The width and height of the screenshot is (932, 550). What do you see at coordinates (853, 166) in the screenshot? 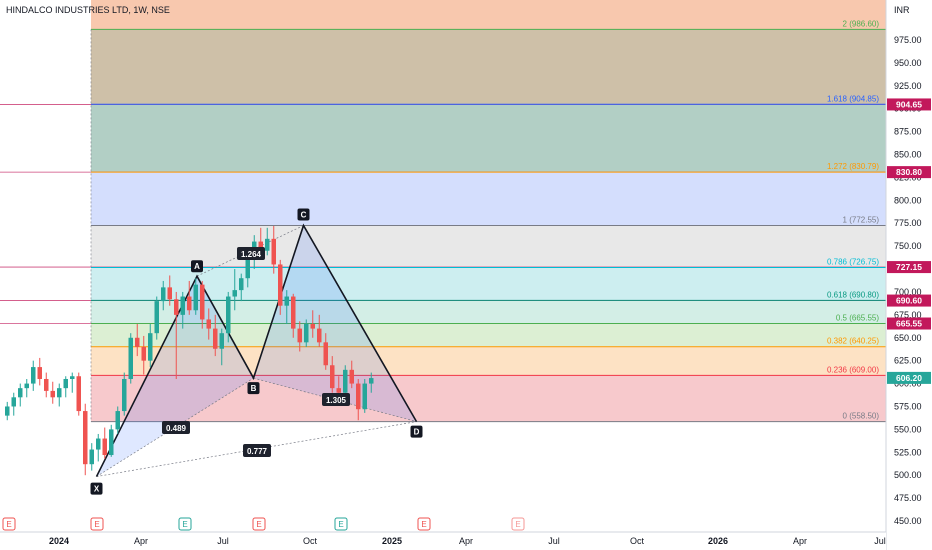
I see `fib-level-label: 1.272 (830.79)` at bounding box center [853, 166].